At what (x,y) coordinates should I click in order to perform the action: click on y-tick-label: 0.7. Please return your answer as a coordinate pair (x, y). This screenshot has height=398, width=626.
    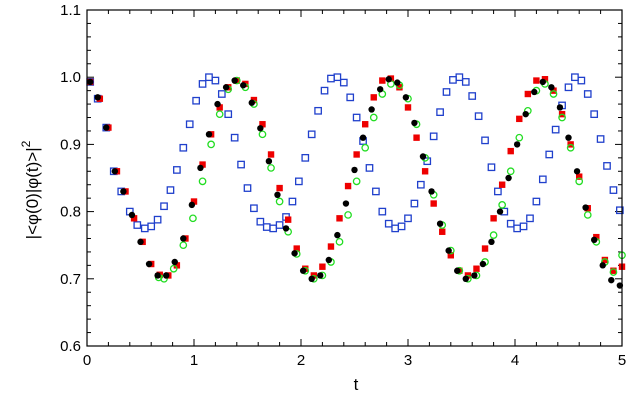
    Looking at the image, I should click on (70, 279).